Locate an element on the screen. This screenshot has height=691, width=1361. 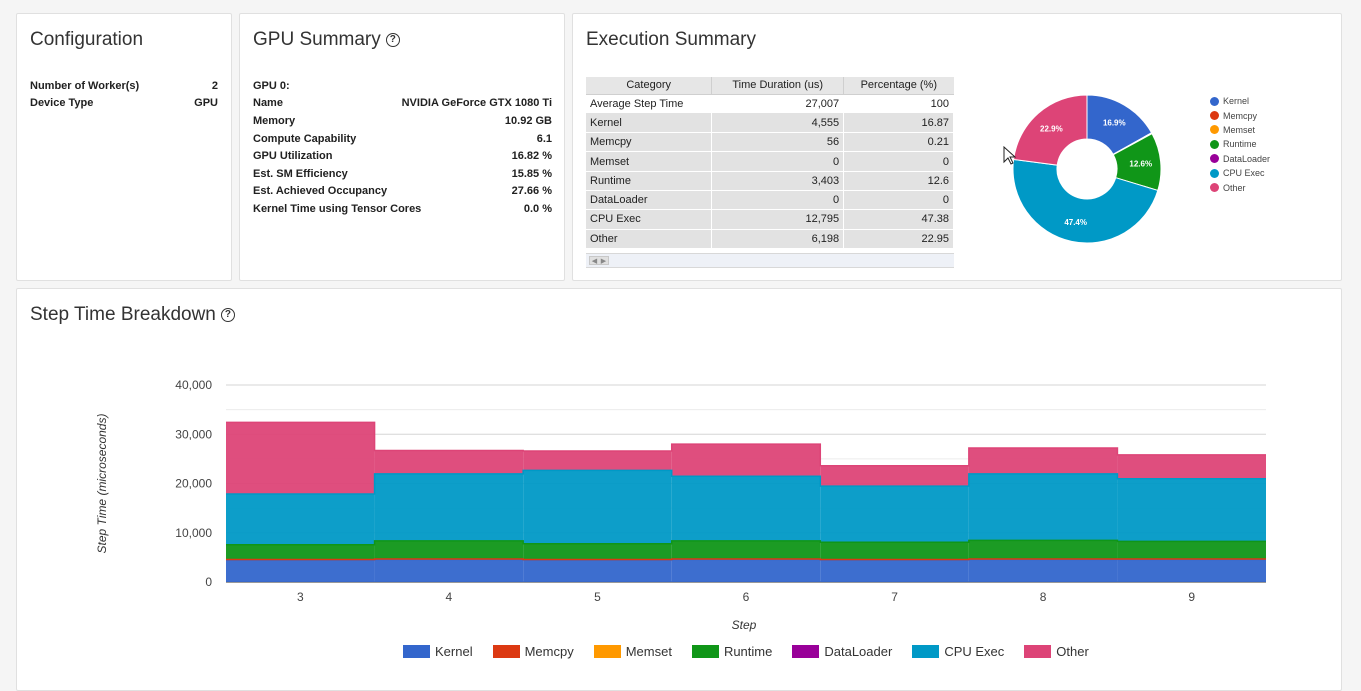
series-line-other is located at coordinates (746, 444).